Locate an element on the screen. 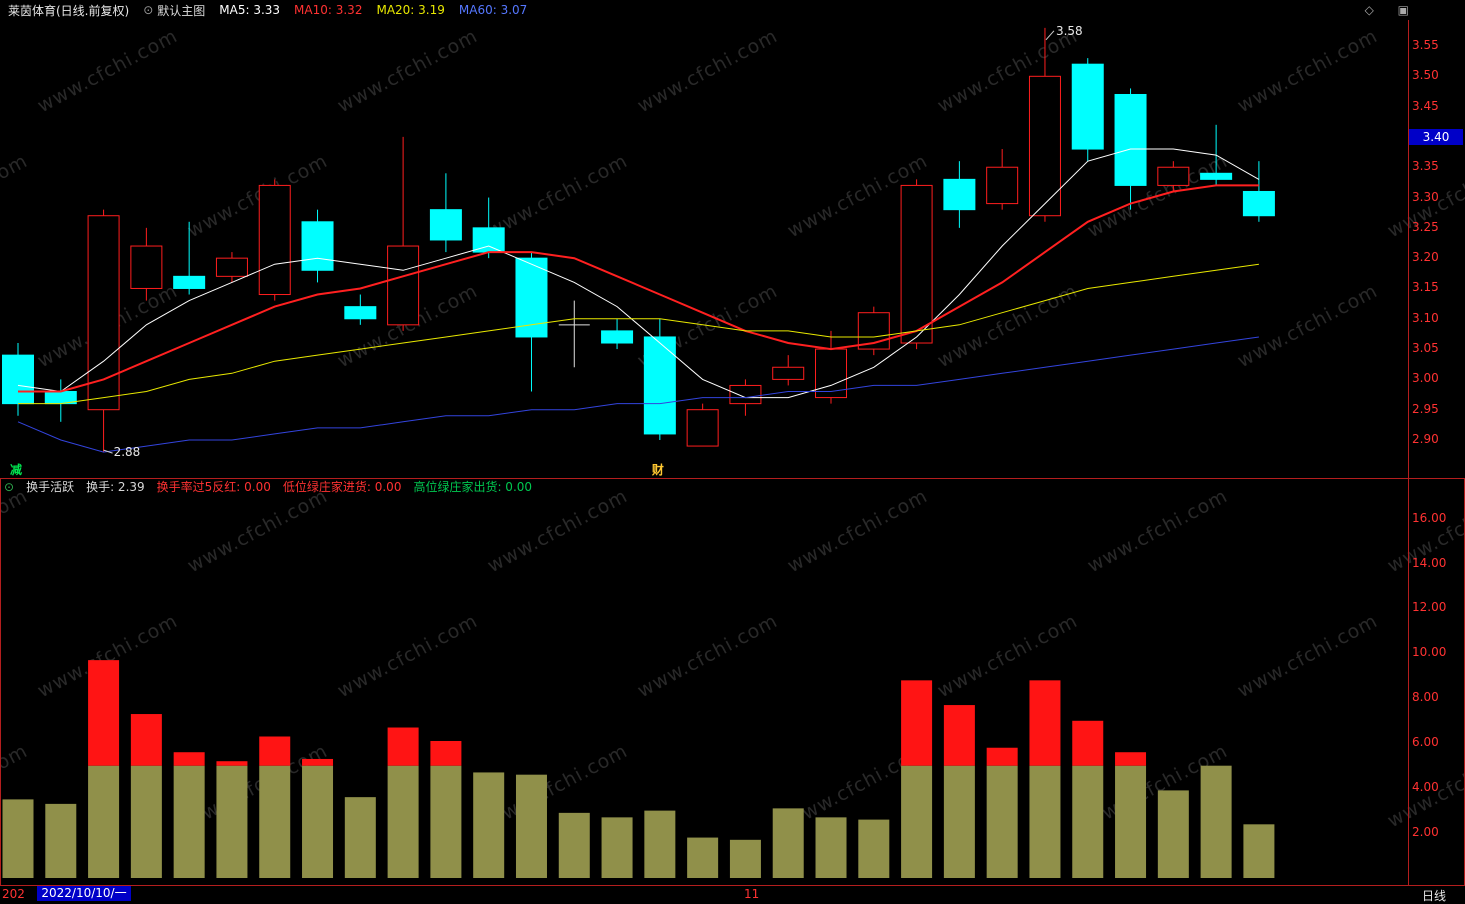 This screenshot has width=1465, height=904. signal-red-label: 换手率过5反红: 0.00 is located at coordinates (213, 487).